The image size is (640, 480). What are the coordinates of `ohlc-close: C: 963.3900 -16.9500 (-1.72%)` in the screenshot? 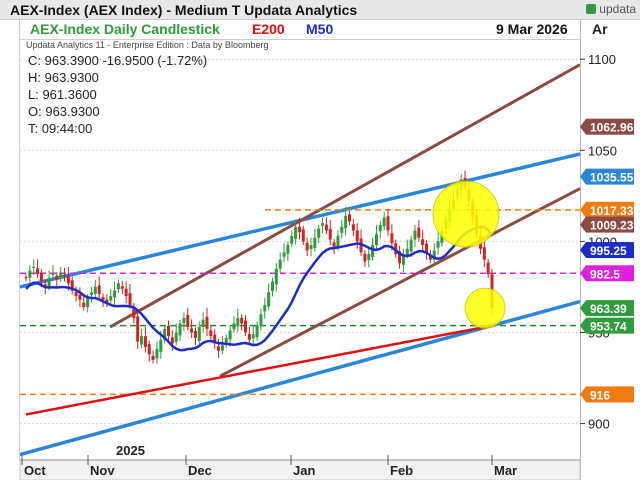 It's located at (118, 60).